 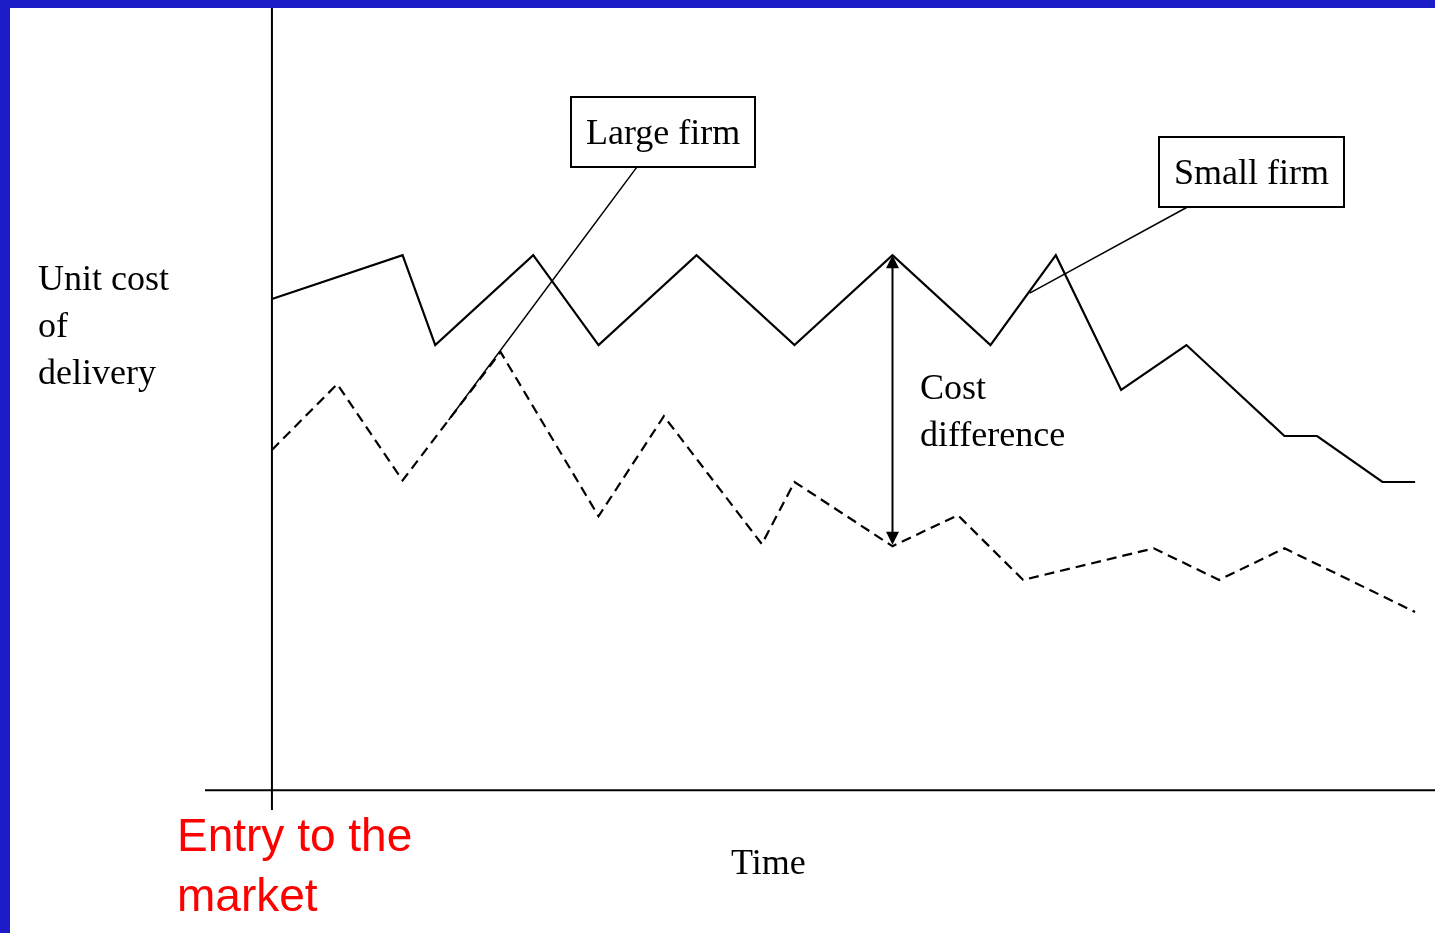 What do you see at coordinates (663, 132) in the screenshot?
I see `text: Large firm` at bounding box center [663, 132].